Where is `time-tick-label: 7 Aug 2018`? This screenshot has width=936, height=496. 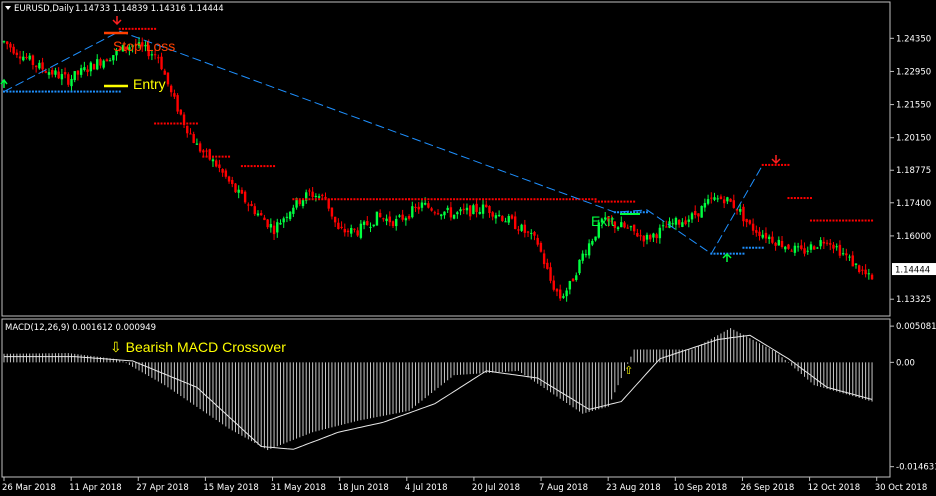
time-tick-label: 7 Aug 2018 is located at coordinates (563, 488).